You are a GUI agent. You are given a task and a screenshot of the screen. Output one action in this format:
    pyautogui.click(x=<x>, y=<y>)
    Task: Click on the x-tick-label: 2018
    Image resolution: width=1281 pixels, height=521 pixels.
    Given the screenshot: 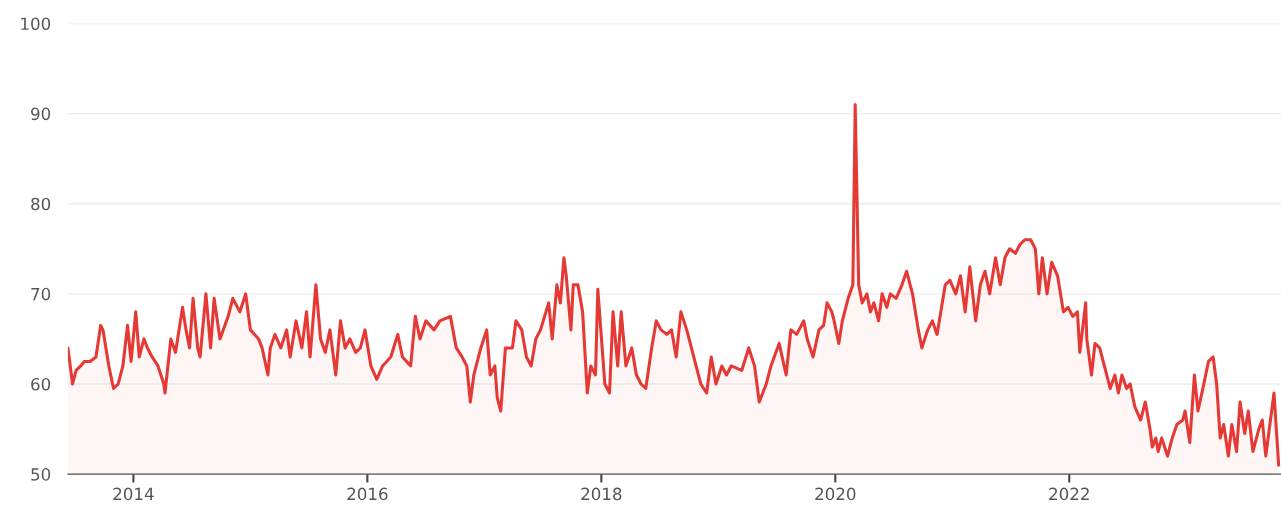 What is the action you would take?
    pyautogui.click(x=601, y=494)
    